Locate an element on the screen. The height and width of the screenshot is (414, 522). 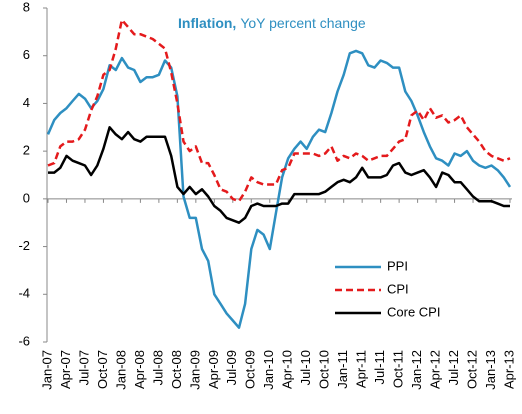
chart-title: Inflation, YoY percent change is located at coordinates (272, 23).